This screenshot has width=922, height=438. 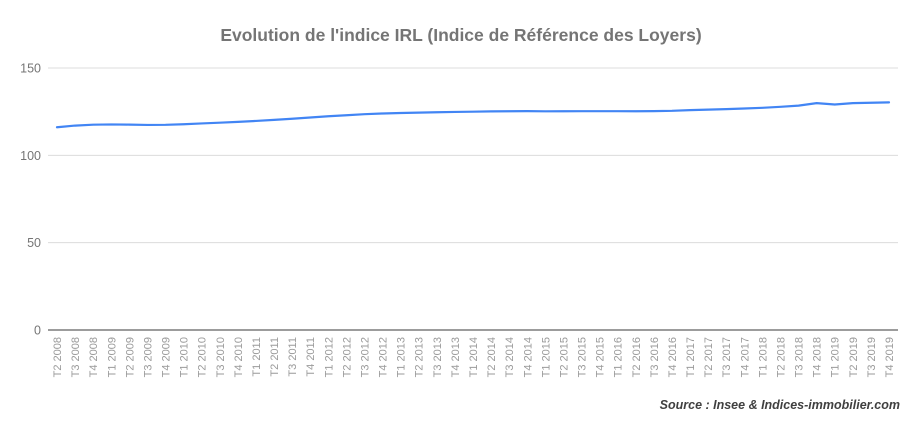 I want to click on x-axis-label: T2 2018, so click(x=781, y=357).